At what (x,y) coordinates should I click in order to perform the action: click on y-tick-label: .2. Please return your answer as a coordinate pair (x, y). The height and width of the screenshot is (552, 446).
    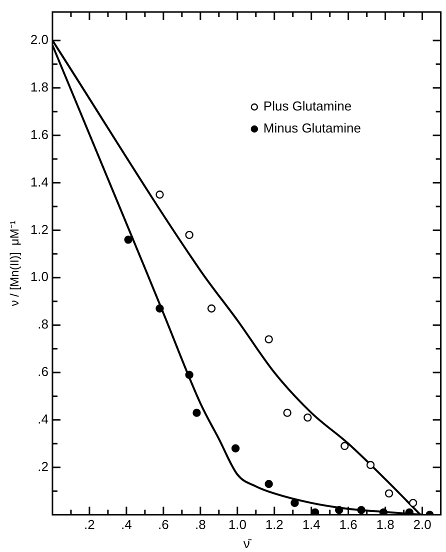
    Looking at the image, I should click on (43, 466).